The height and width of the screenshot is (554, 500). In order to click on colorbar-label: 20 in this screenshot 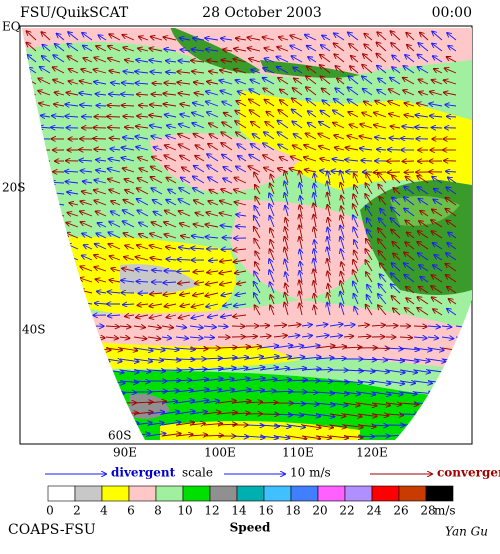, I will do `click(319, 511)`.